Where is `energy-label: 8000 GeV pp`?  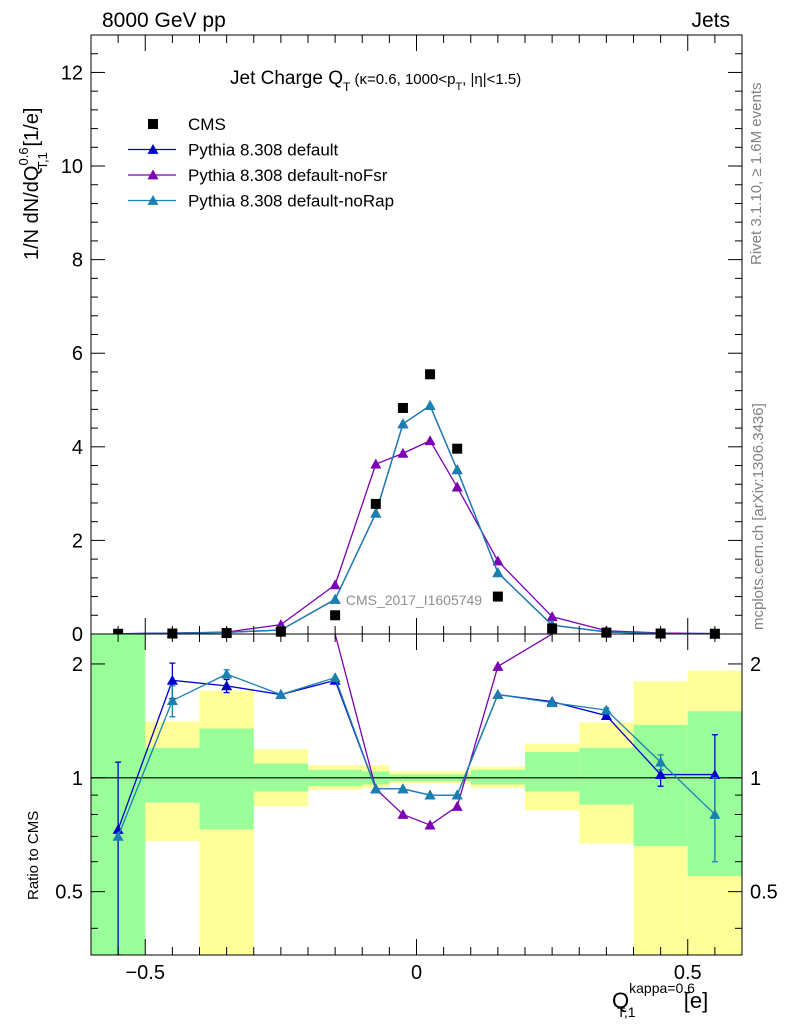 energy-label: 8000 GeV pp is located at coordinates (164, 20).